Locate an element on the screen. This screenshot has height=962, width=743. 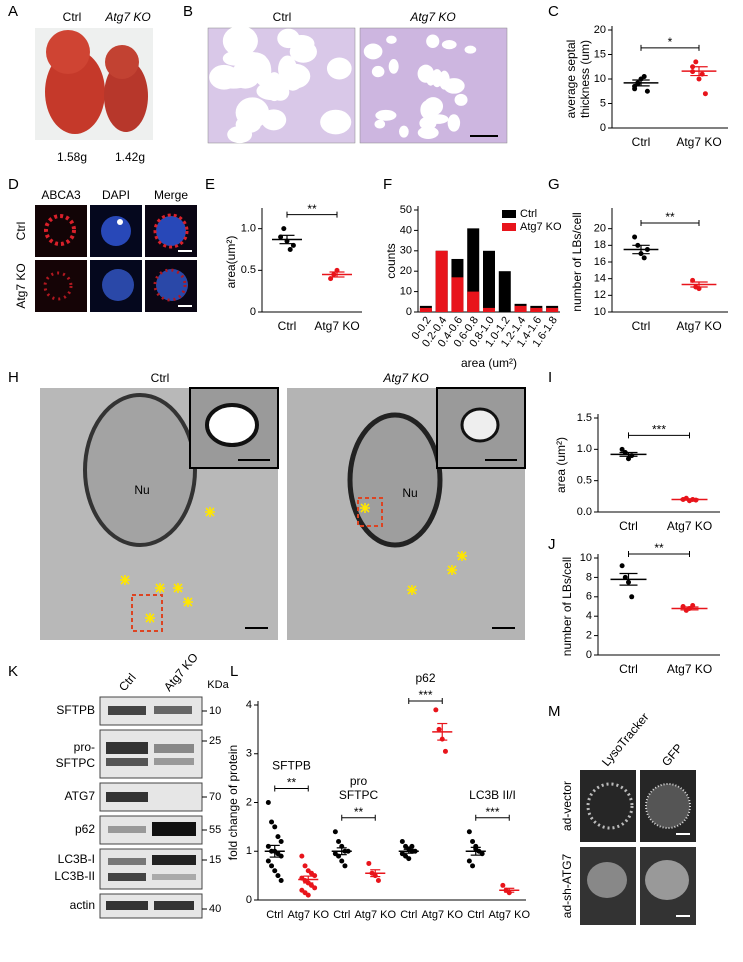
y-axis-label: thickness (um) is located at coordinates (585, 79).